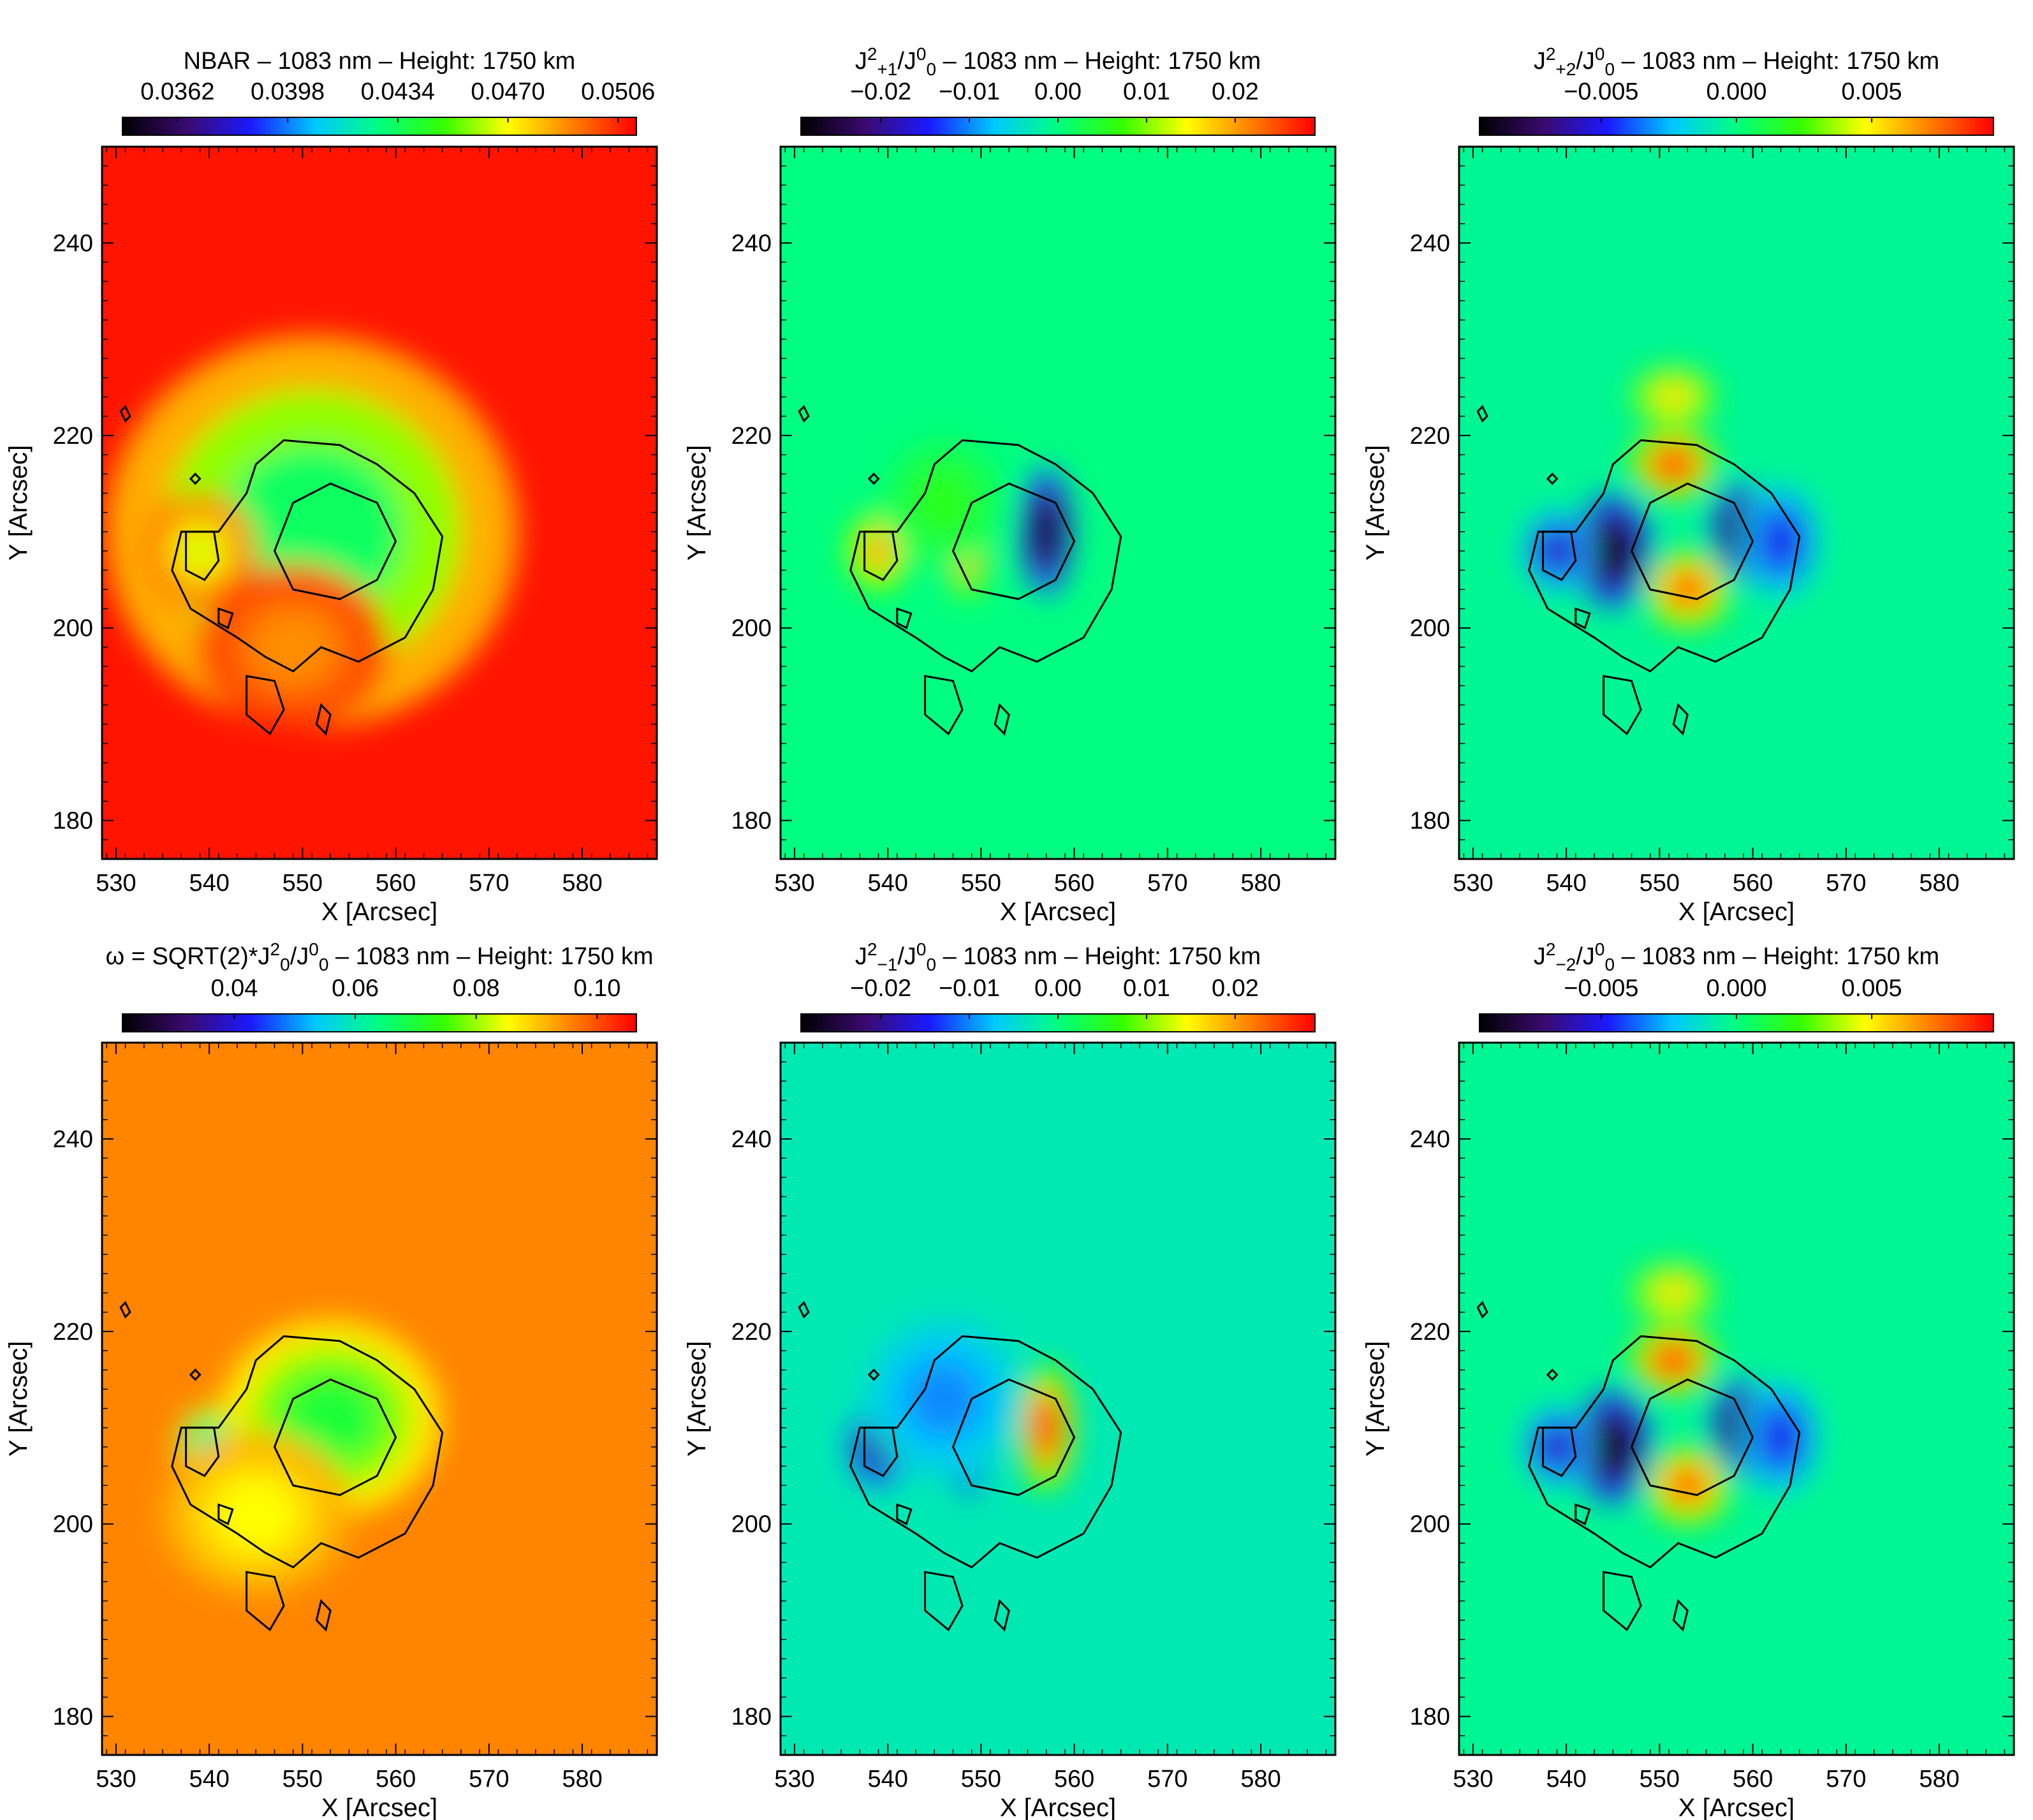 The height and width of the screenshot is (1820, 2033). Describe the element at coordinates (981, 883) in the screenshot. I see `x-tick-label: 550` at that location.